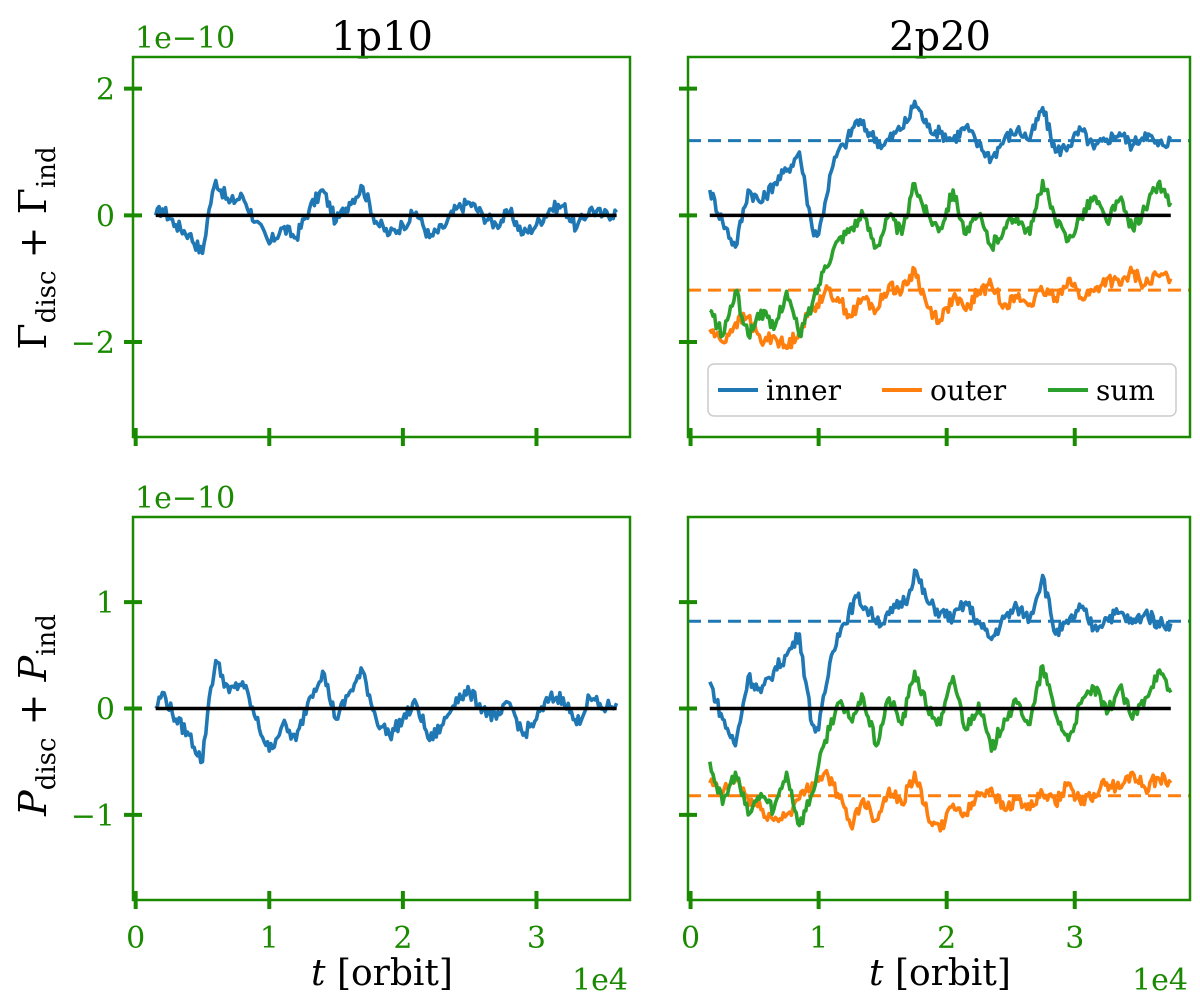 This screenshot has width=1200, height=1005. What do you see at coordinates (389, 973) in the screenshot?
I see `xlabel-left-rest: [orbit]` at bounding box center [389, 973].